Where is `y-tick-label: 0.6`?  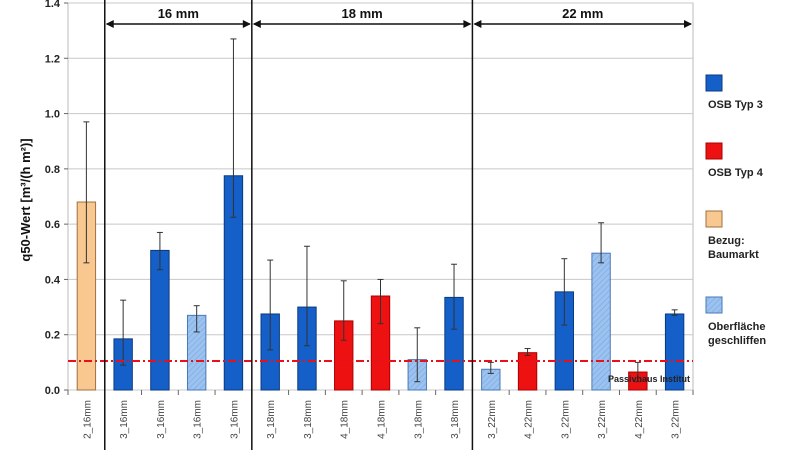
y-tick-label: 0.6 is located at coordinates (52, 225).